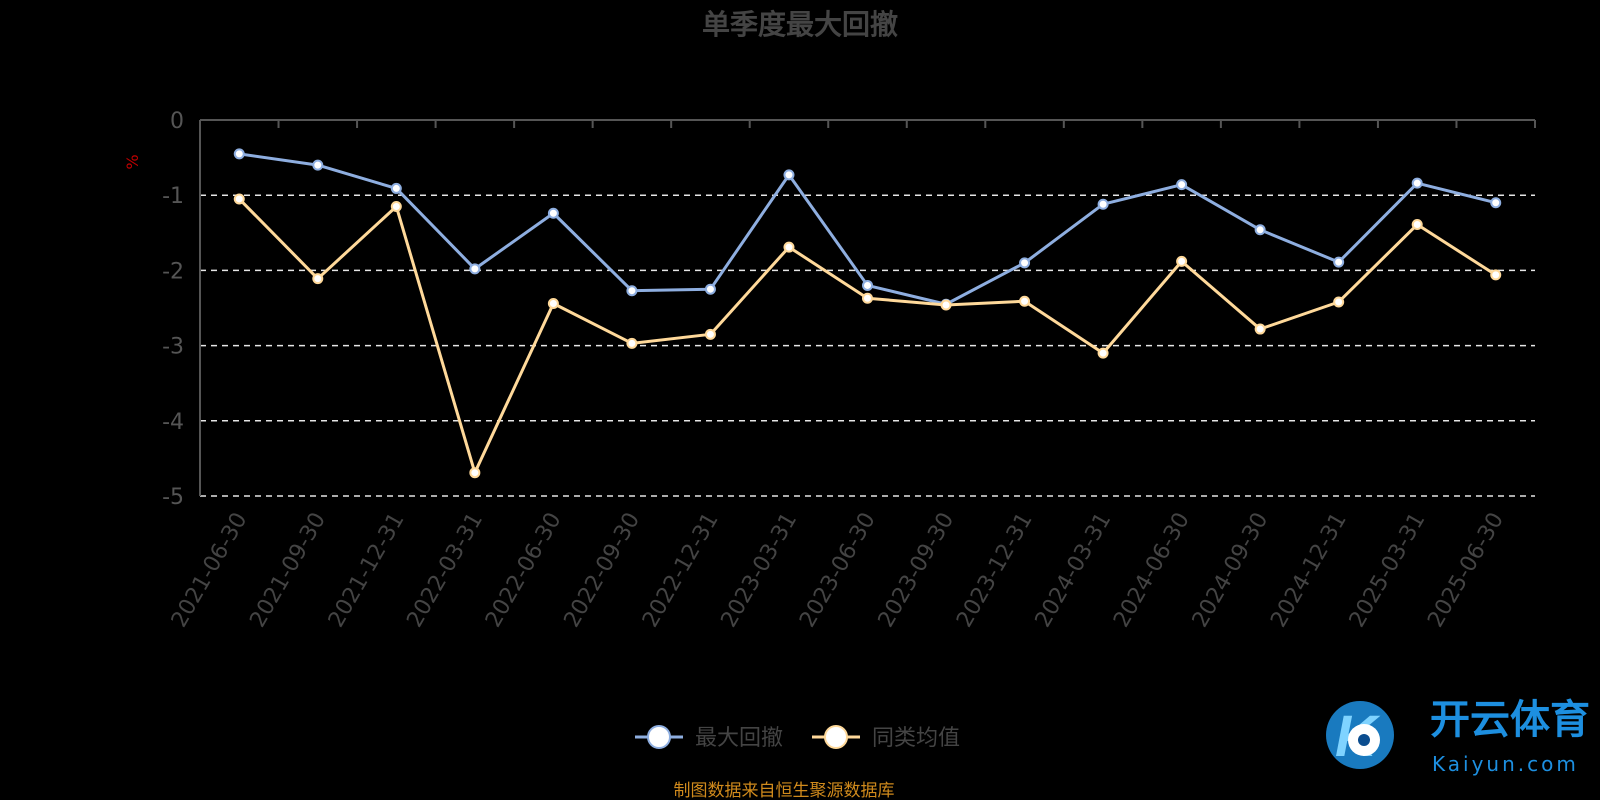 Image resolution: width=1600 pixels, height=800 pixels. Describe the element at coordinates (1074, 570) in the screenshot. I see `x-tick-label: 2024-03-31` at that location.